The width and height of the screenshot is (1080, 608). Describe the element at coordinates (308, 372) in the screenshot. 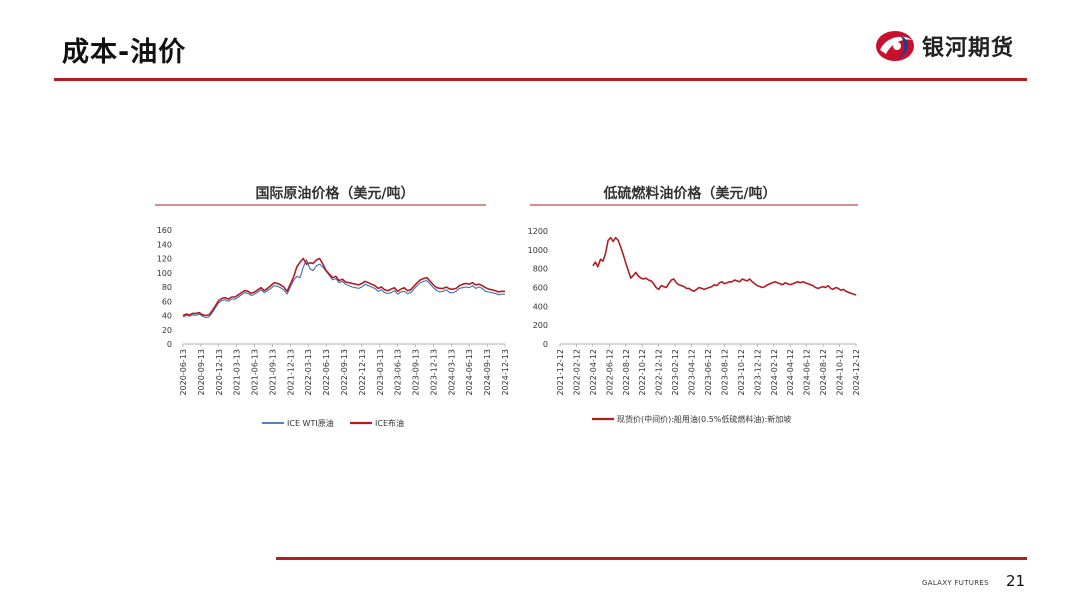

I see `x-tick-label: 2022-03-13` at that location.